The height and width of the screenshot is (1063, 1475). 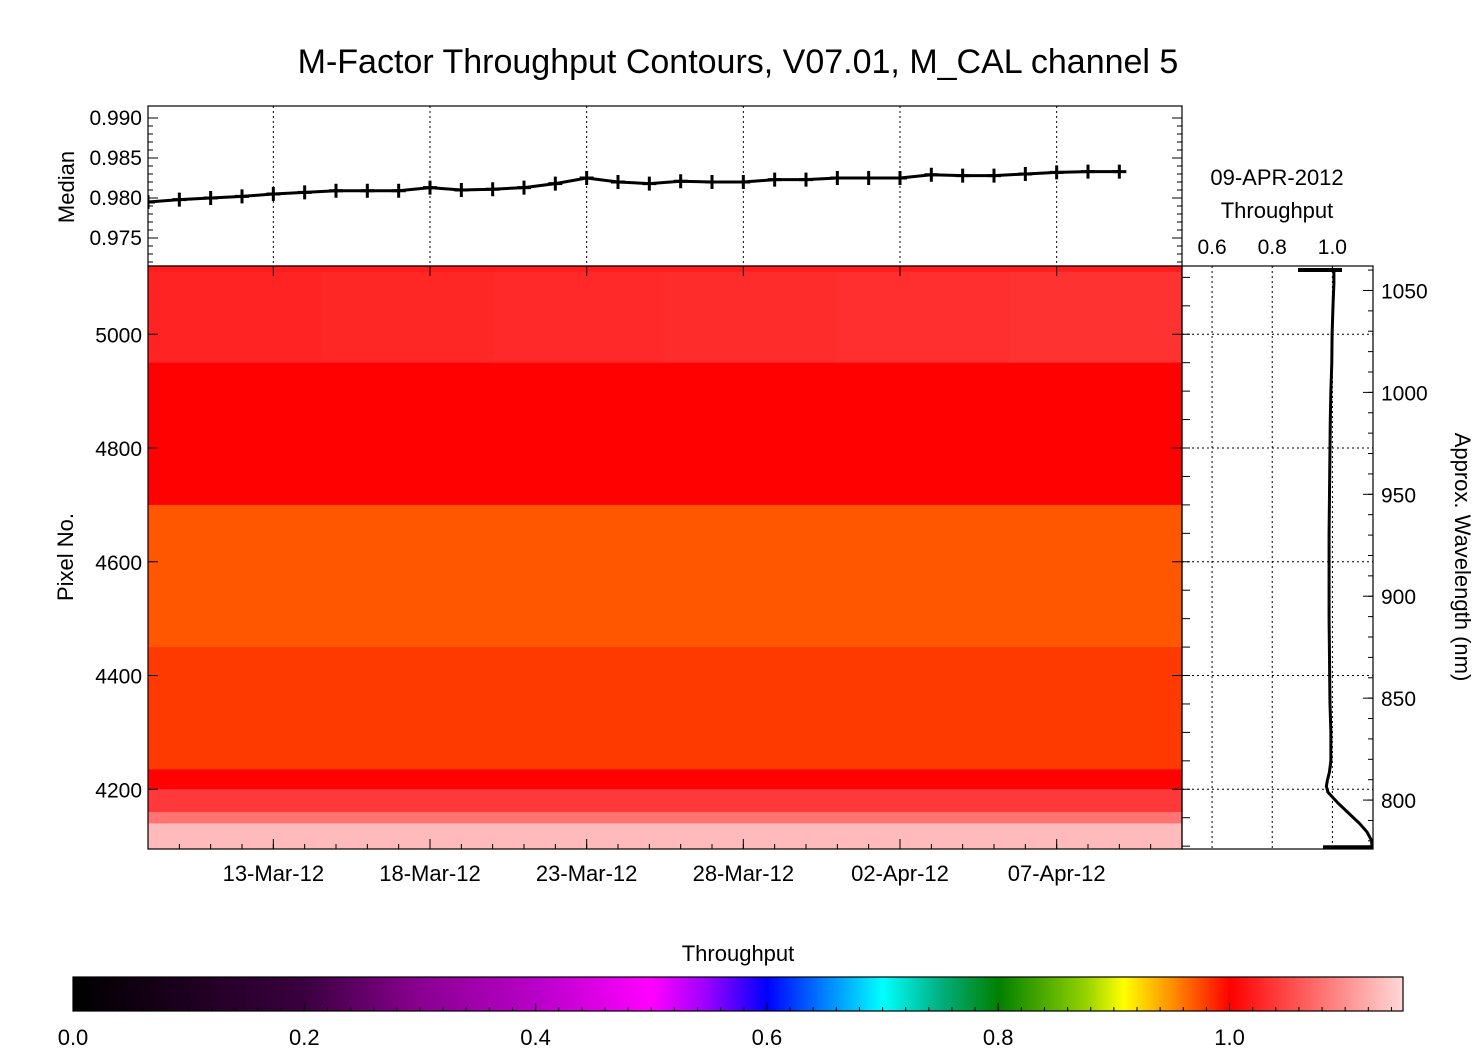 What do you see at coordinates (1462, 557) in the screenshot?
I see `wavelength-axis-label: Approx. Wavelength (nm)` at bounding box center [1462, 557].